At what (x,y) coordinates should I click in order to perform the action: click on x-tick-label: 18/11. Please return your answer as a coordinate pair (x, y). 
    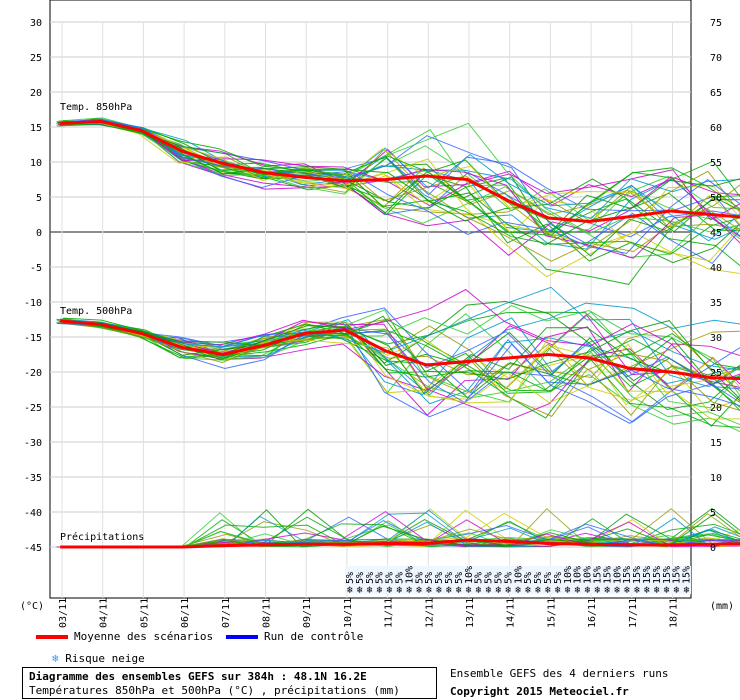
    Looking at the image, I should click on (674, 613).